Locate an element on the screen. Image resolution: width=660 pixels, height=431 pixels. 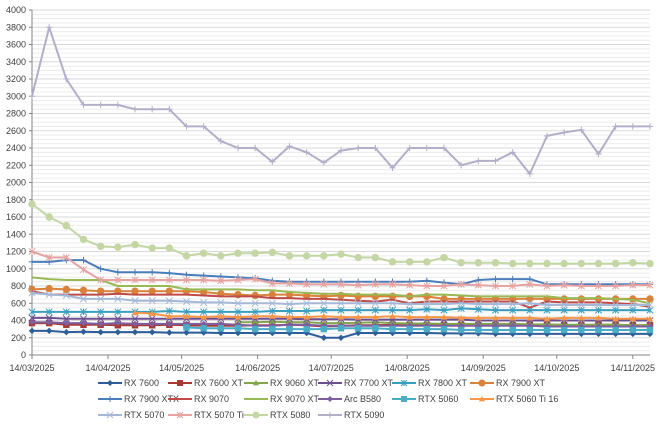
y-tick-label: 200 is located at coordinates (18, 338).